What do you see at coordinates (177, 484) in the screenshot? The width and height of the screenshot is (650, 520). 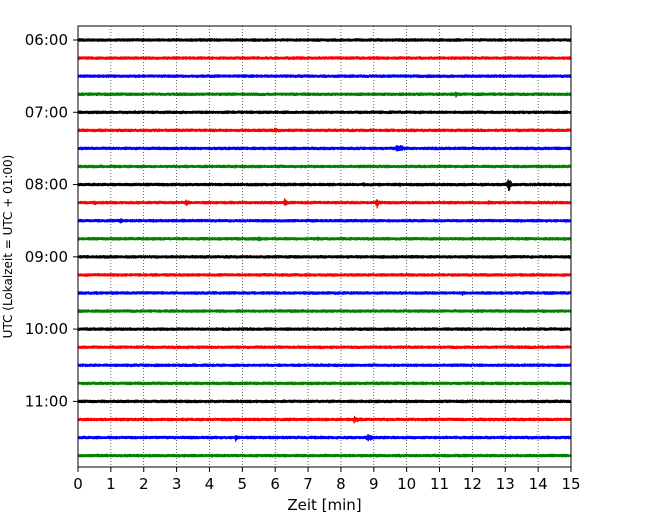 I see `x-tick-label: 3` at bounding box center [177, 484].